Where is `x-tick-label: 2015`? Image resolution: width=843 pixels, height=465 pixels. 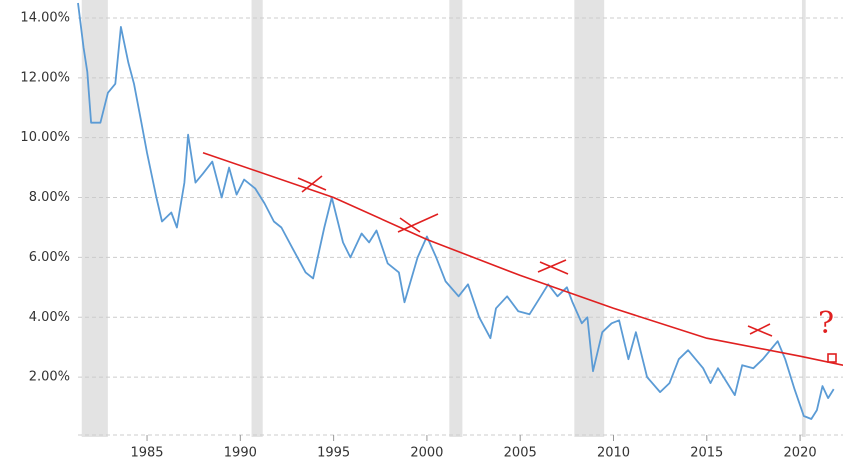 x-tick-label: 2015 is located at coordinates (706, 453).